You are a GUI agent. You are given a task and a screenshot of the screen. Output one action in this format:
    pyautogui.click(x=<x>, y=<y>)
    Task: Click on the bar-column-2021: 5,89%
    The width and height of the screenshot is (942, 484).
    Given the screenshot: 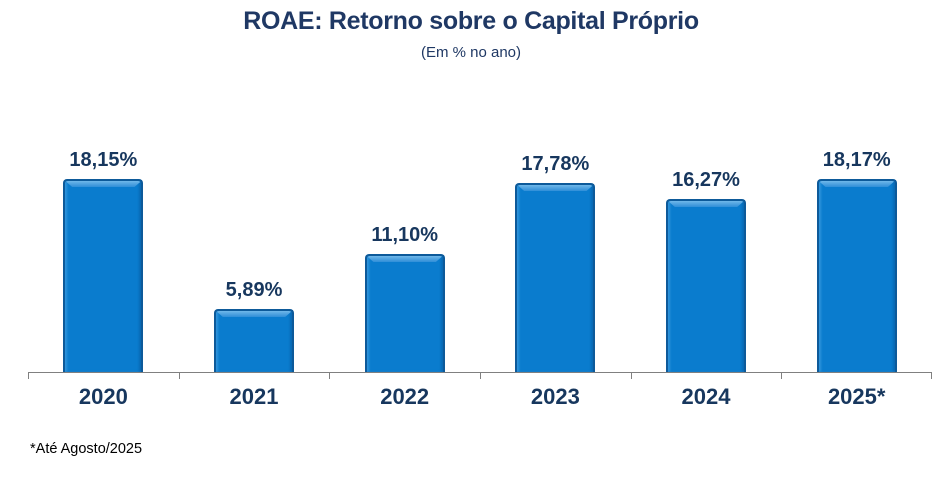 What is the action you would take?
    pyautogui.click(x=254, y=186)
    